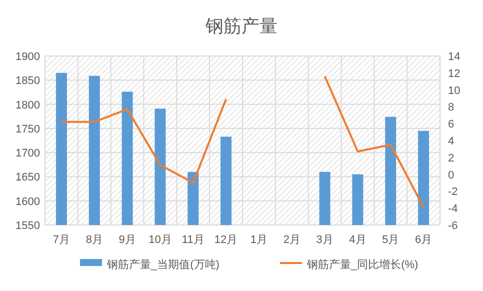 This screenshot has width=483, height=291. I want to click on x-tick-label: 1月, so click(259, 240).